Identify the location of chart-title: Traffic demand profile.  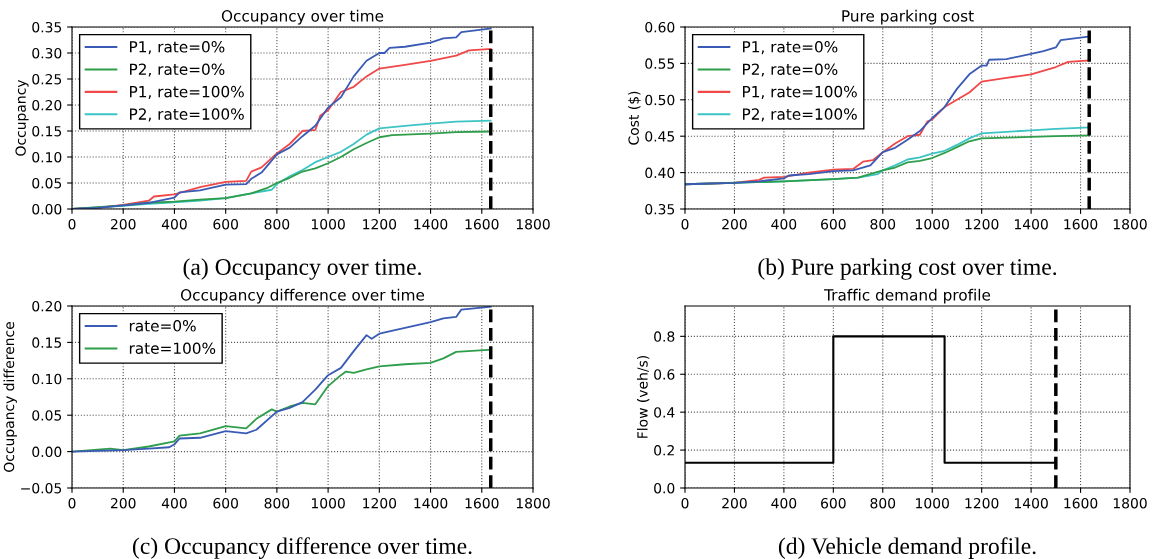
(907, 296).